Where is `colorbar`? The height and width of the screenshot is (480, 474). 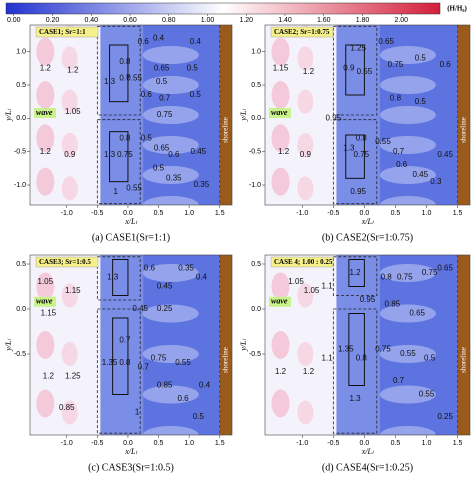
colorbar is located at coordinates (223, 8).